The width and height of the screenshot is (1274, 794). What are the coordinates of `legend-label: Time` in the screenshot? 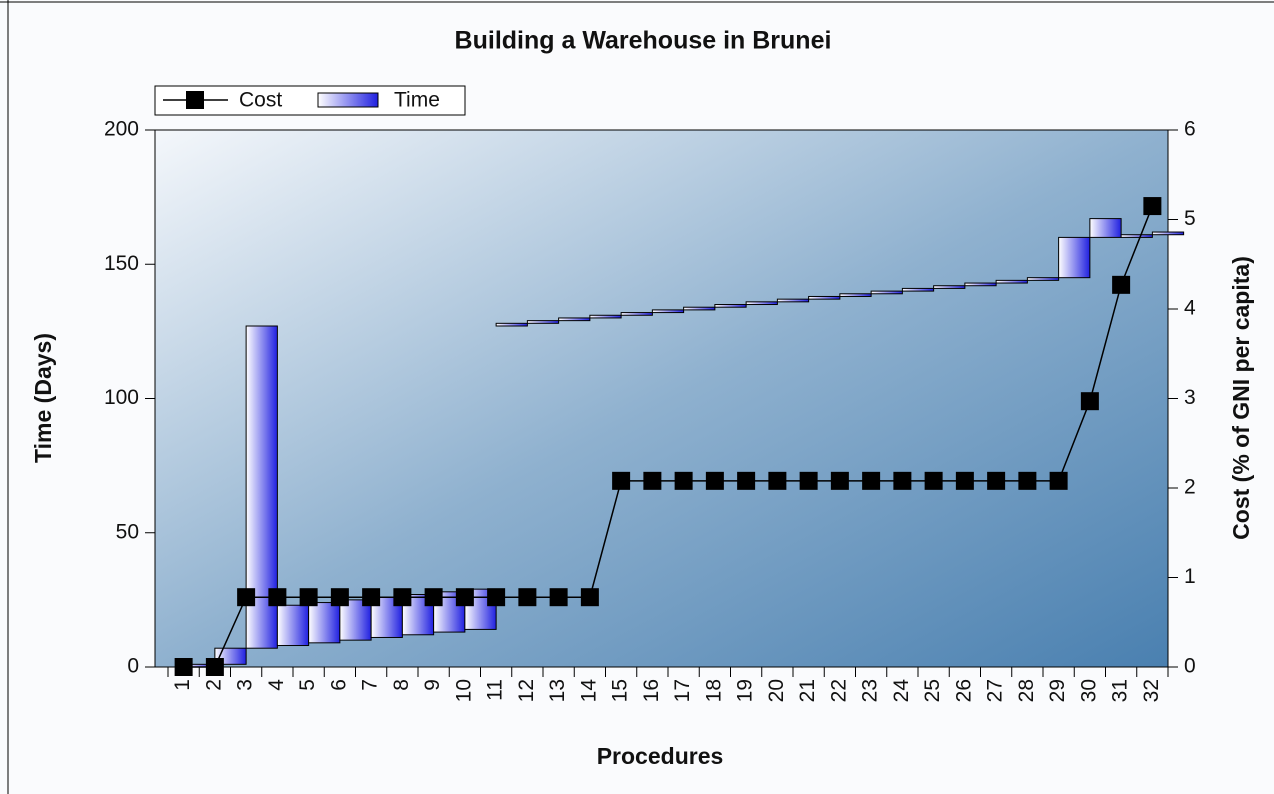 It's located at (417, 100).